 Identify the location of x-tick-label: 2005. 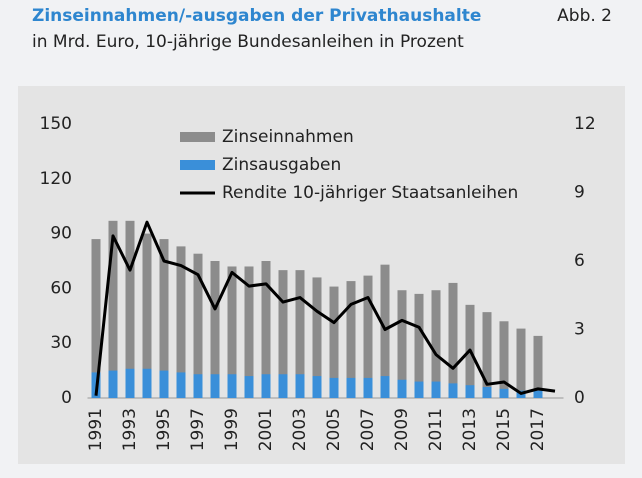
(334, 429).